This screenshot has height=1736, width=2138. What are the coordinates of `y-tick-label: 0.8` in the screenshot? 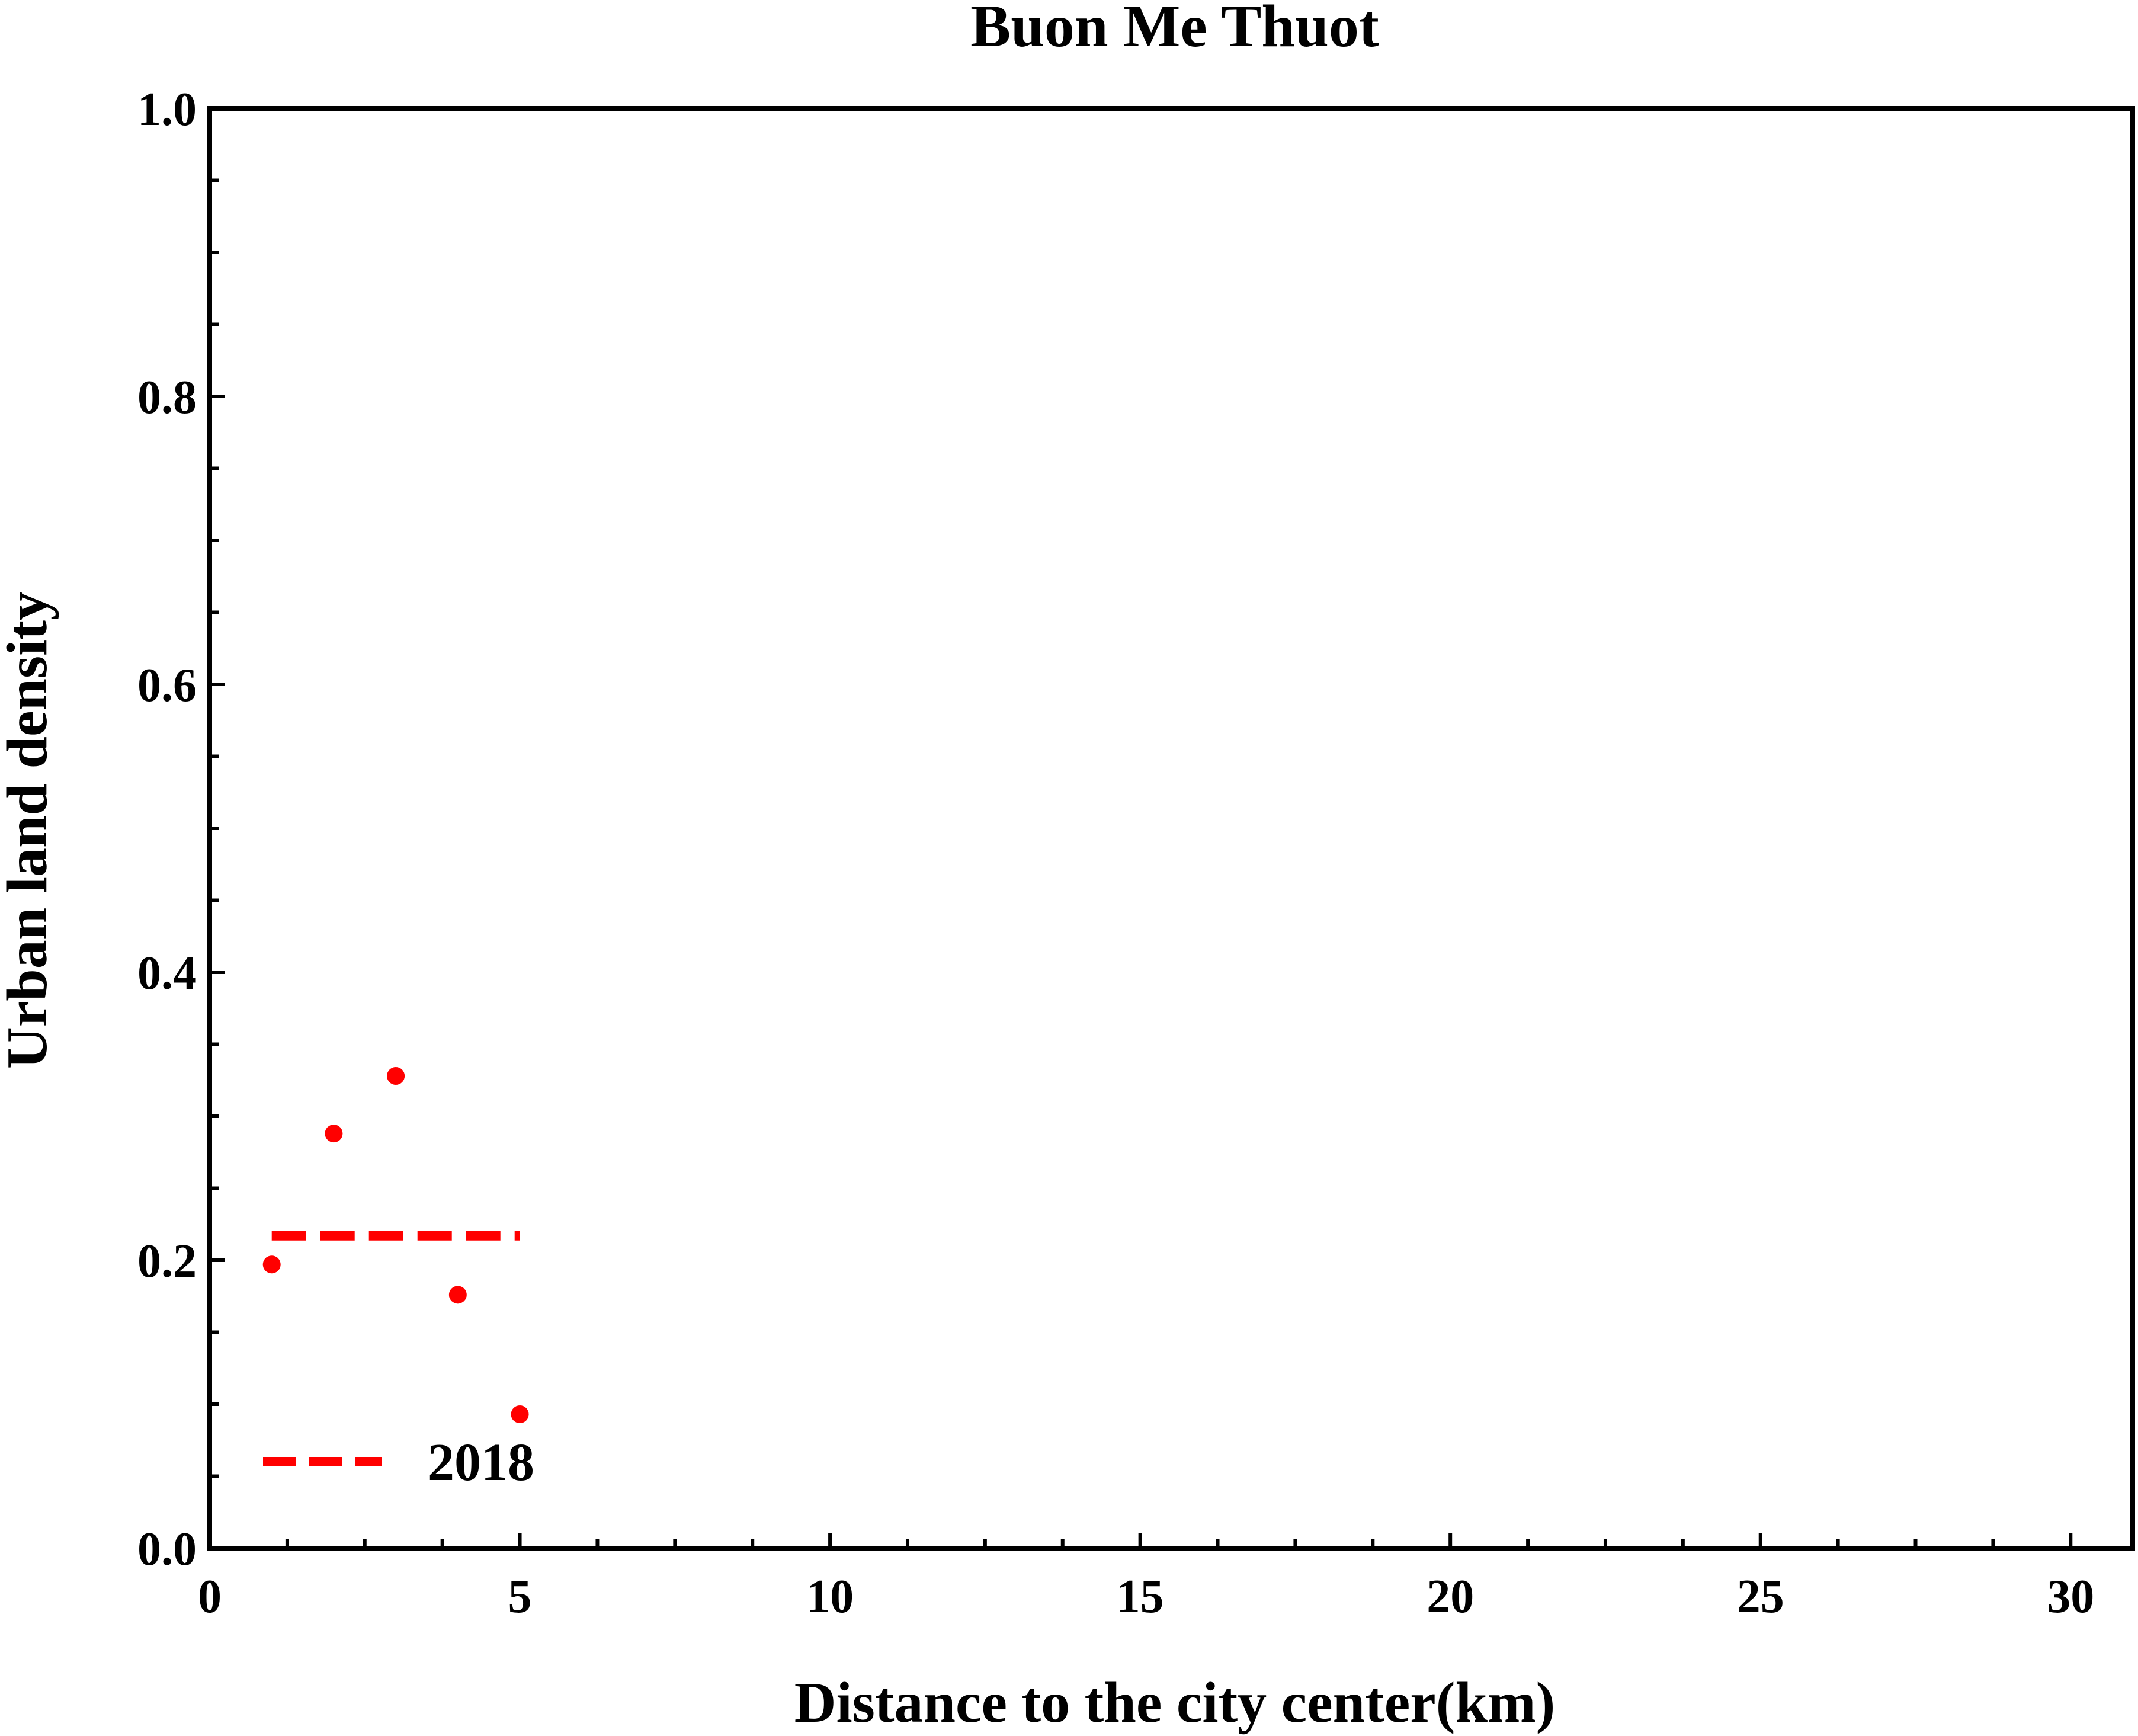 It's located at (167, 397).